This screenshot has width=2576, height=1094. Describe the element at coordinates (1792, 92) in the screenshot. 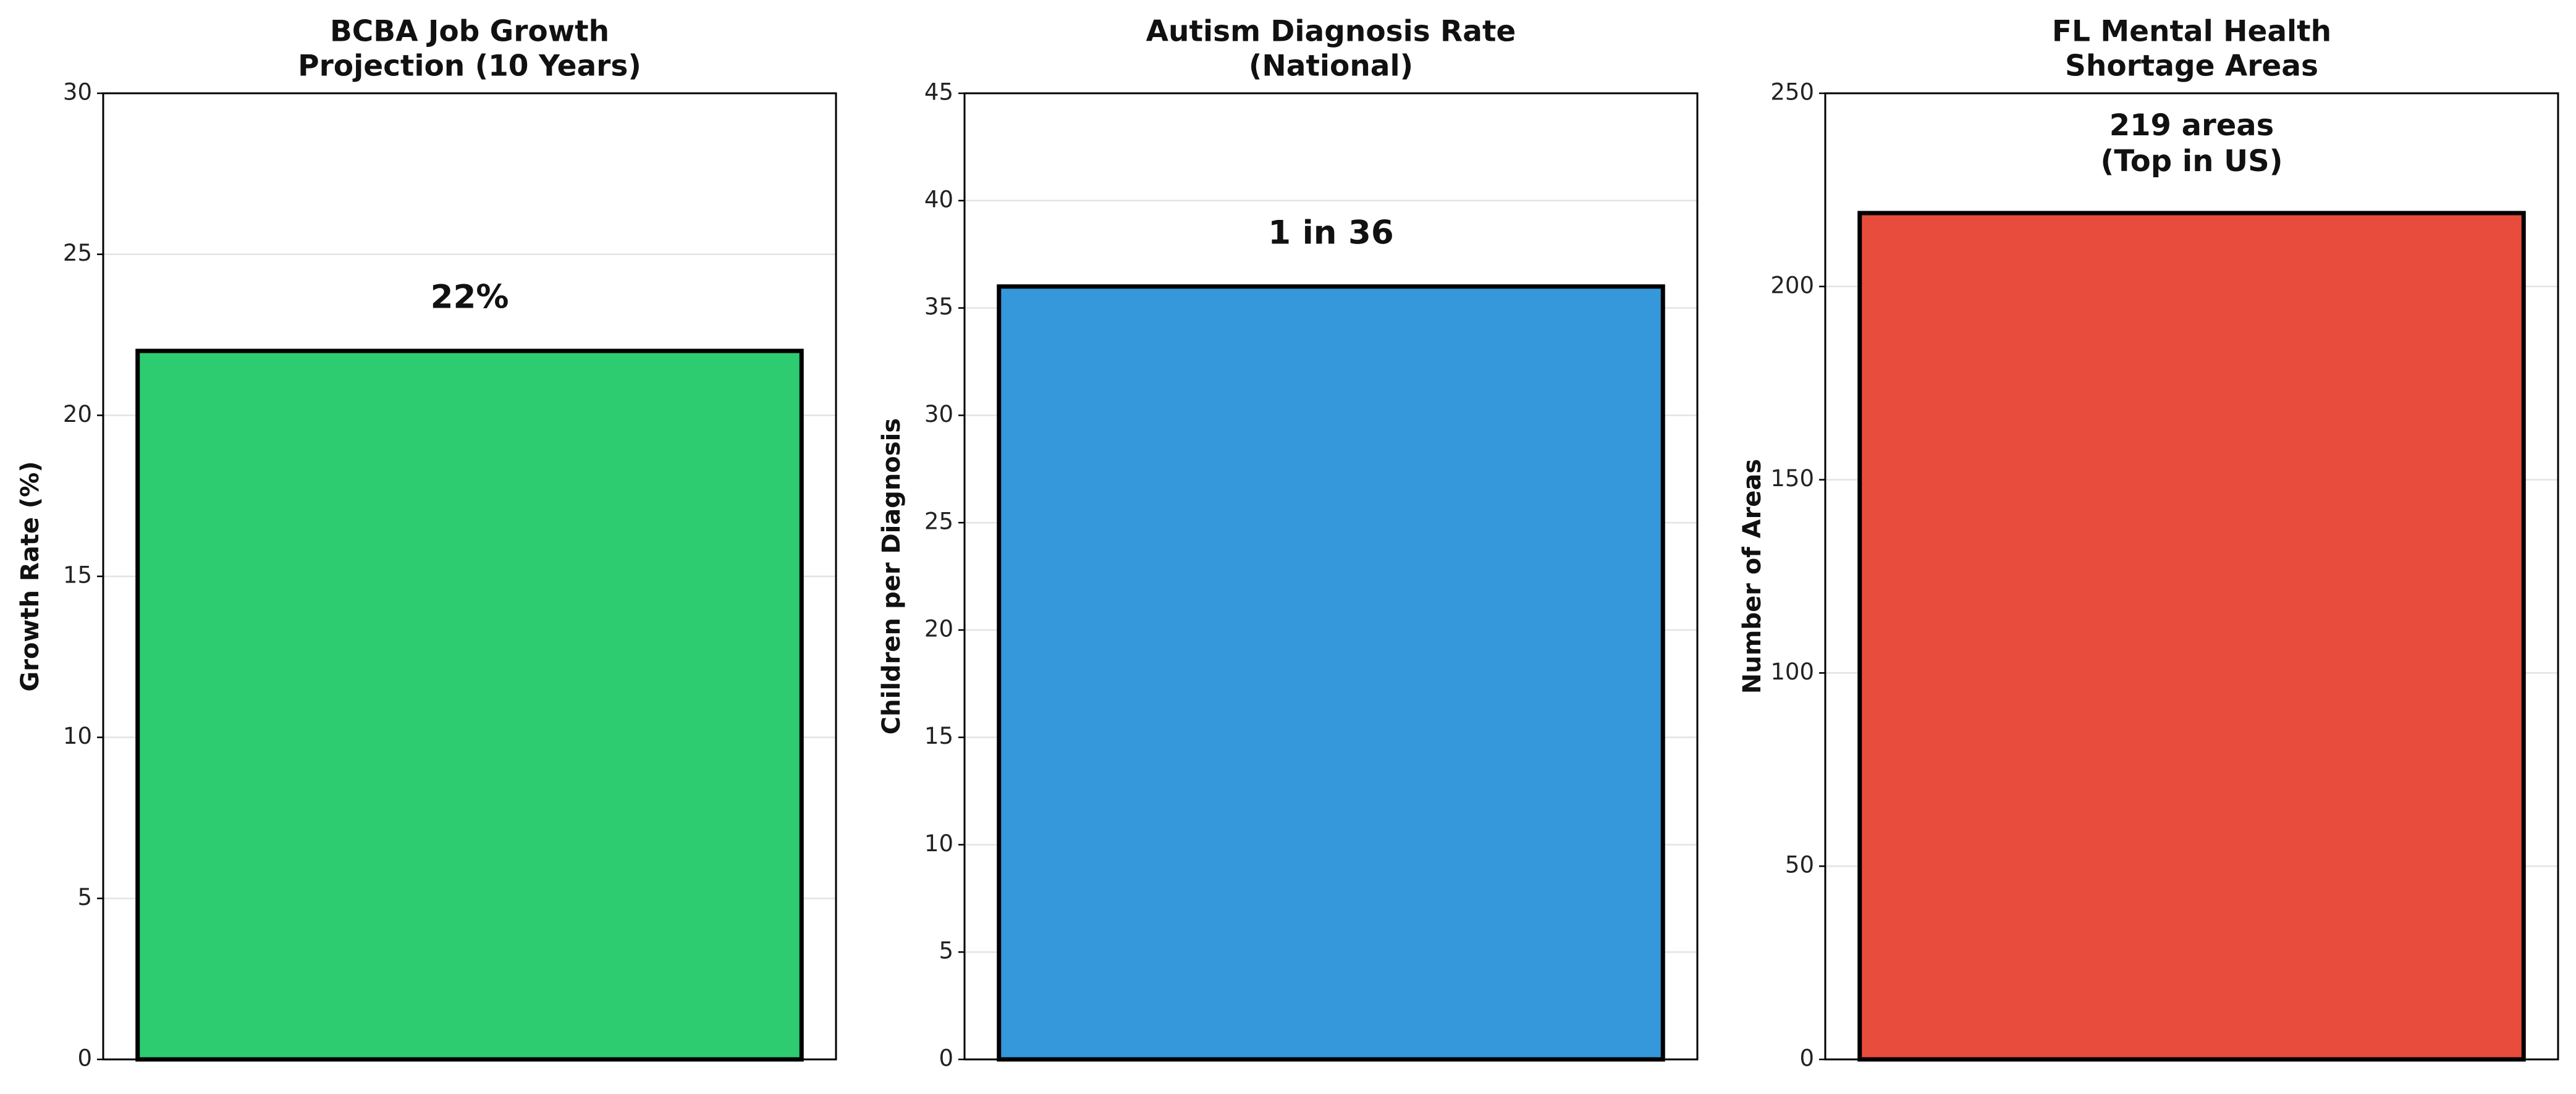

I see `y-tick-label: 250` at that location.